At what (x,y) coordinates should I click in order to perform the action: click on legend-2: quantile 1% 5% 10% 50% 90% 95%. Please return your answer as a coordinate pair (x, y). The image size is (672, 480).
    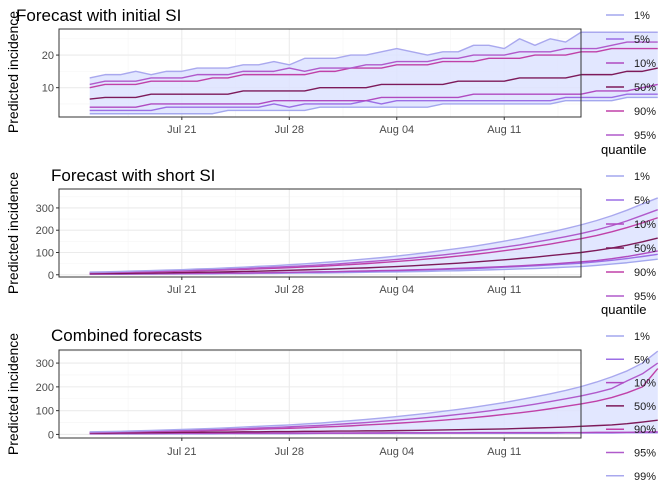
    Looking at the image, I should click on (628, 222).